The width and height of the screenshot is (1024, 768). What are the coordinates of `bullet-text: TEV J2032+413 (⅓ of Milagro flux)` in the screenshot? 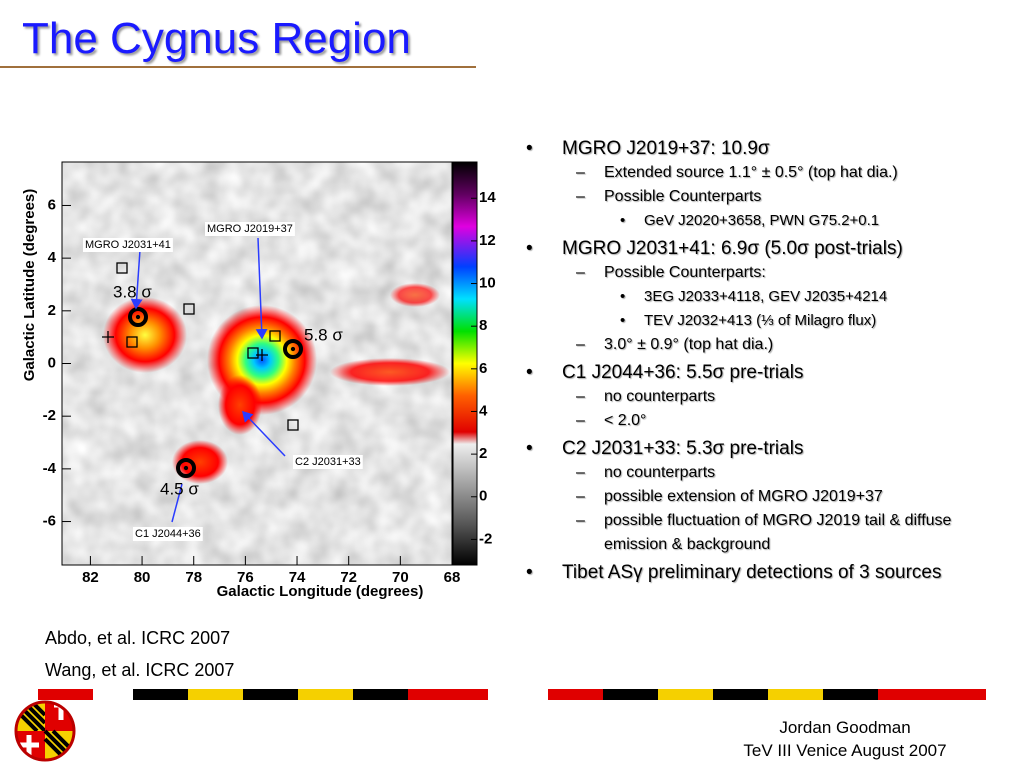 It's located at (760, 320).